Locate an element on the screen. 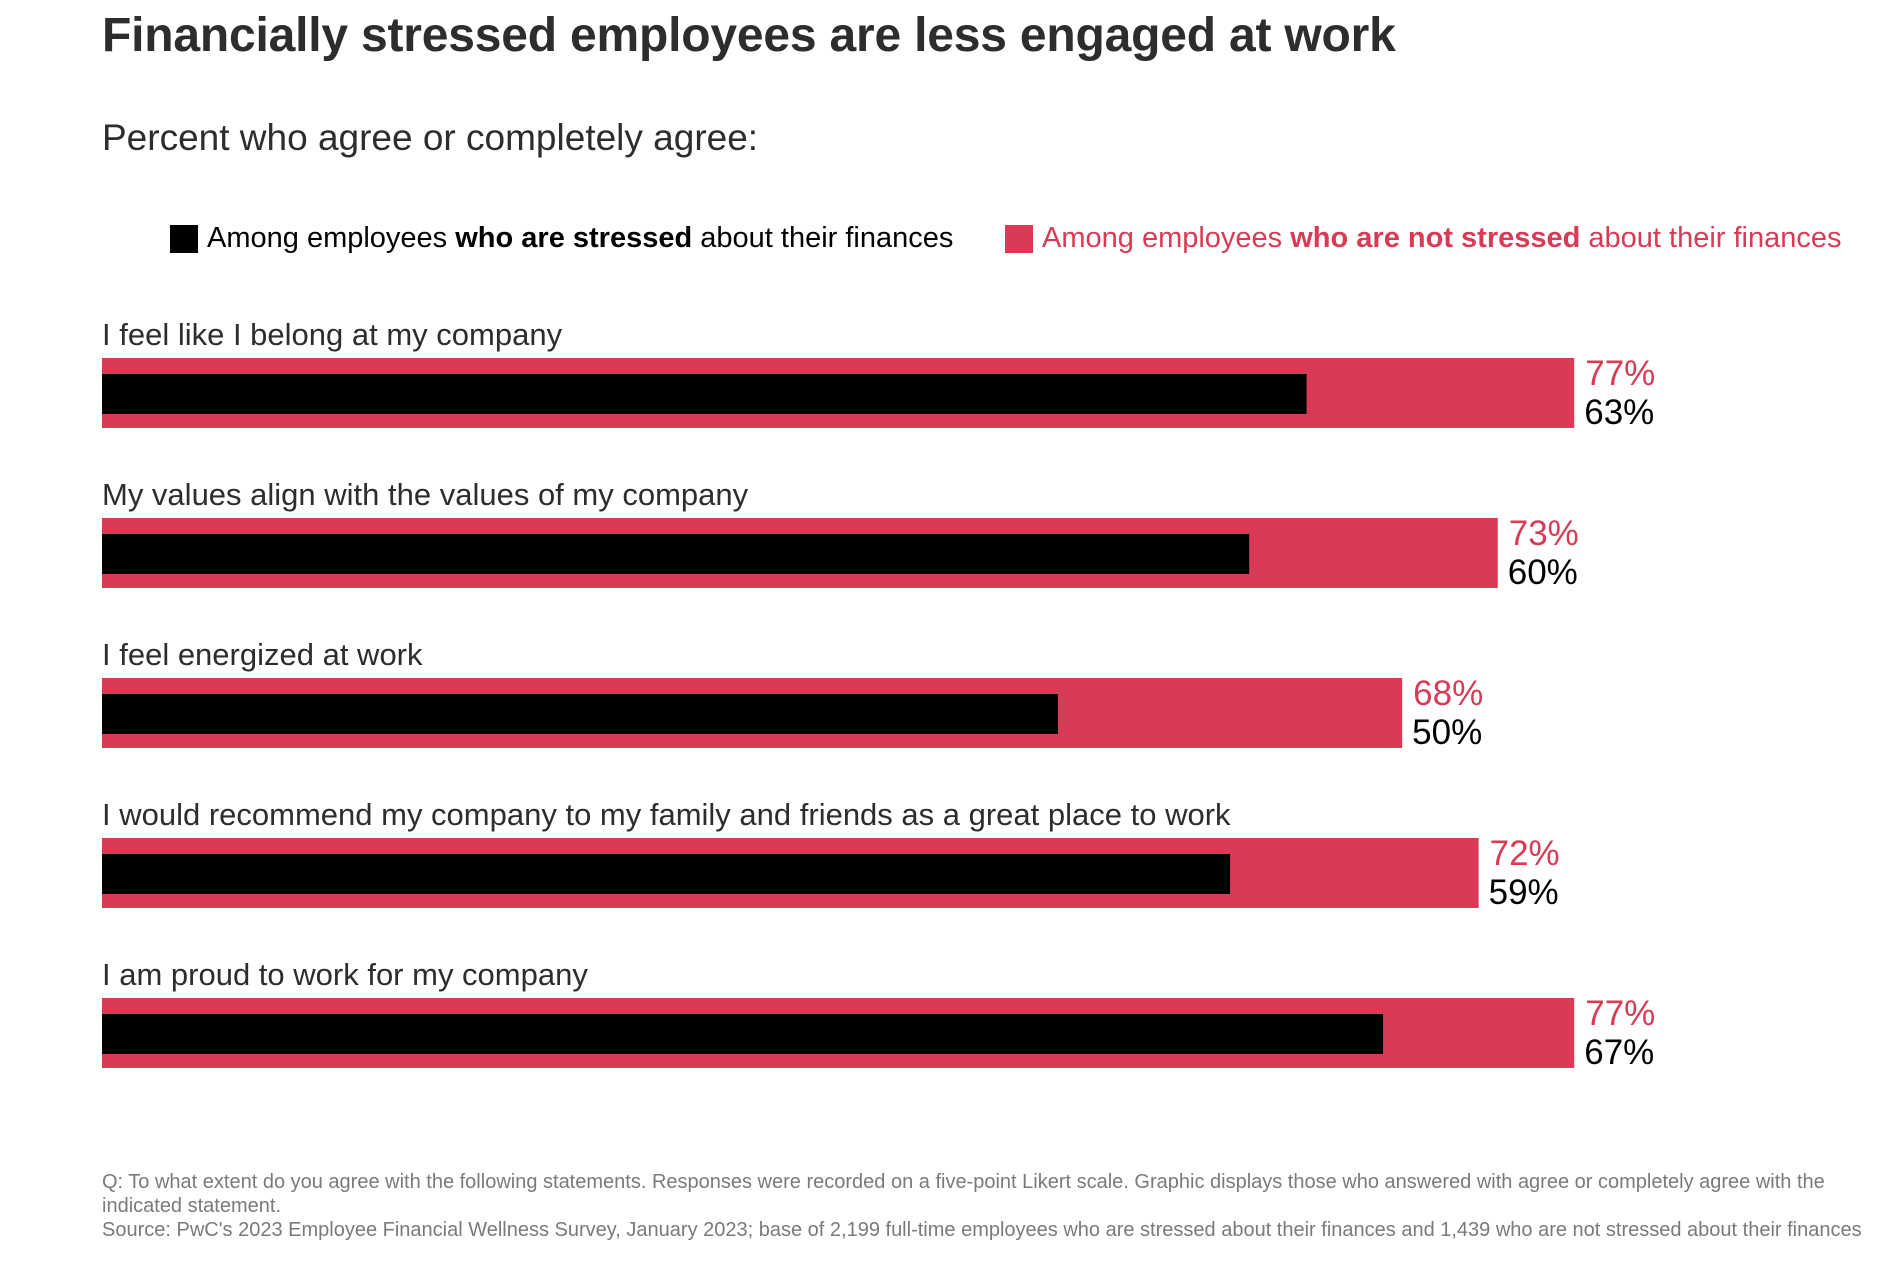  category-label: I feel like I belong at my company is located at coordinates (332, 334).